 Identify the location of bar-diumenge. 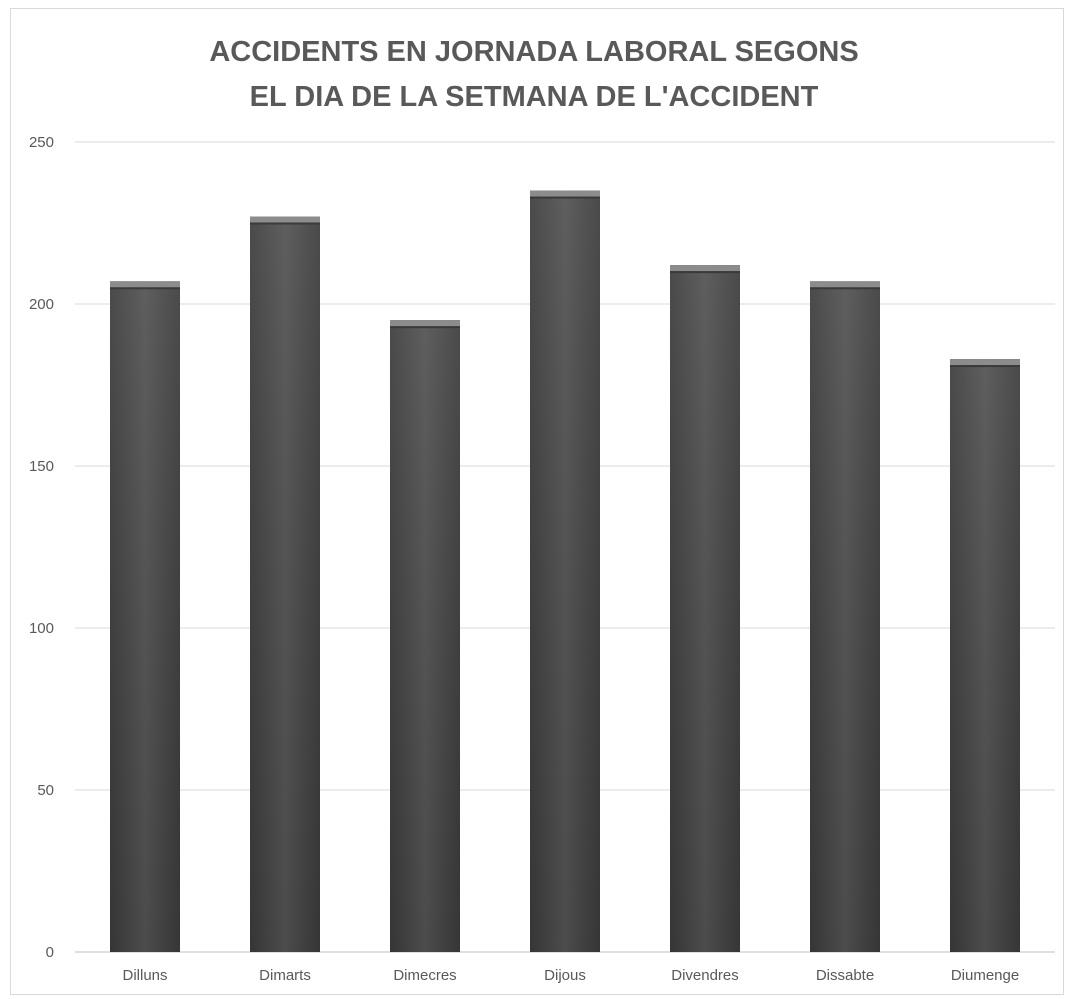
(985, 656).